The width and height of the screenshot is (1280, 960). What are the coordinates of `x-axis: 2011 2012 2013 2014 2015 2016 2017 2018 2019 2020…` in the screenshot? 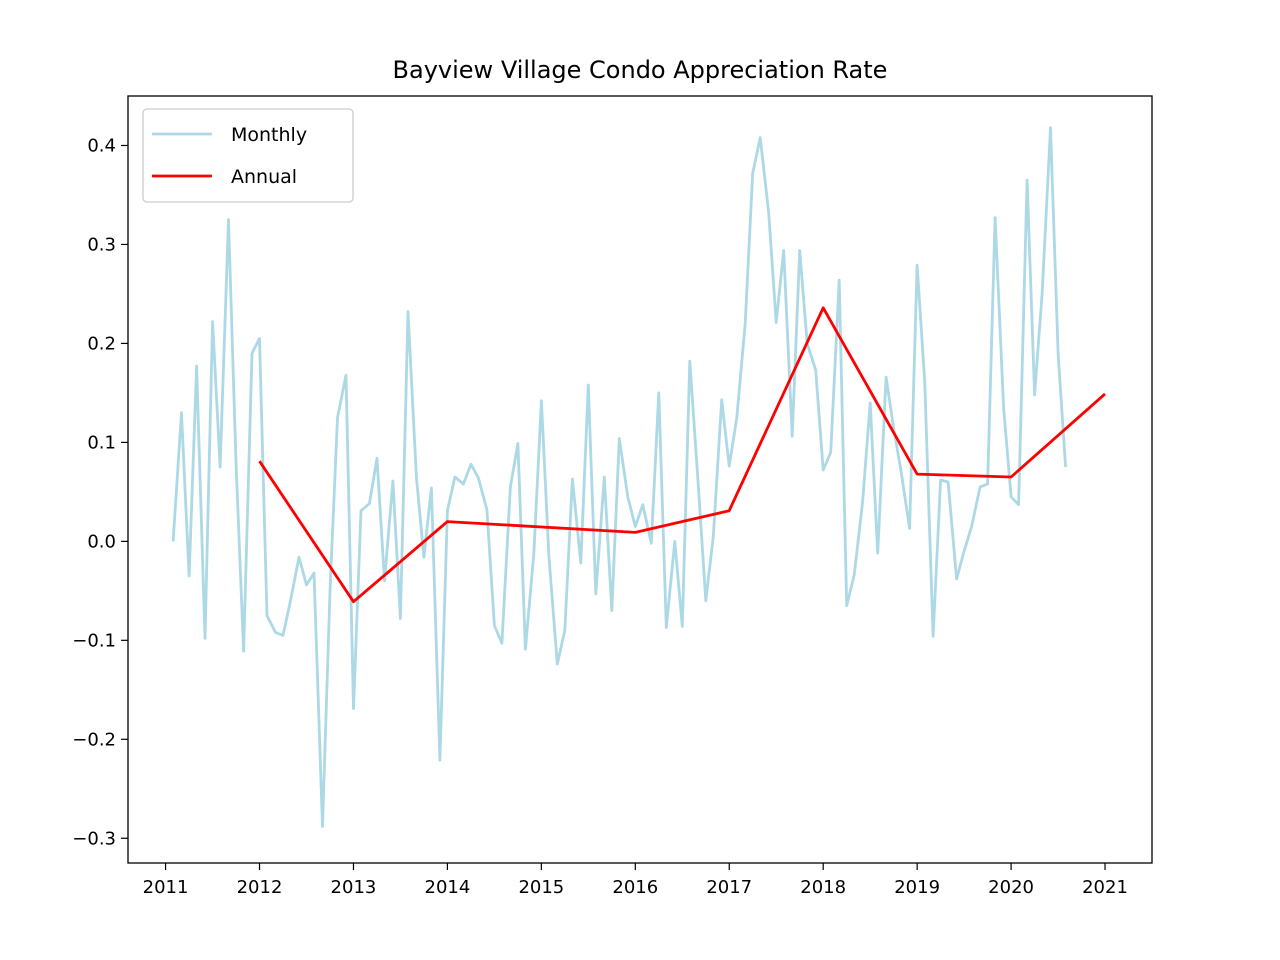 It's located at (635, 880).